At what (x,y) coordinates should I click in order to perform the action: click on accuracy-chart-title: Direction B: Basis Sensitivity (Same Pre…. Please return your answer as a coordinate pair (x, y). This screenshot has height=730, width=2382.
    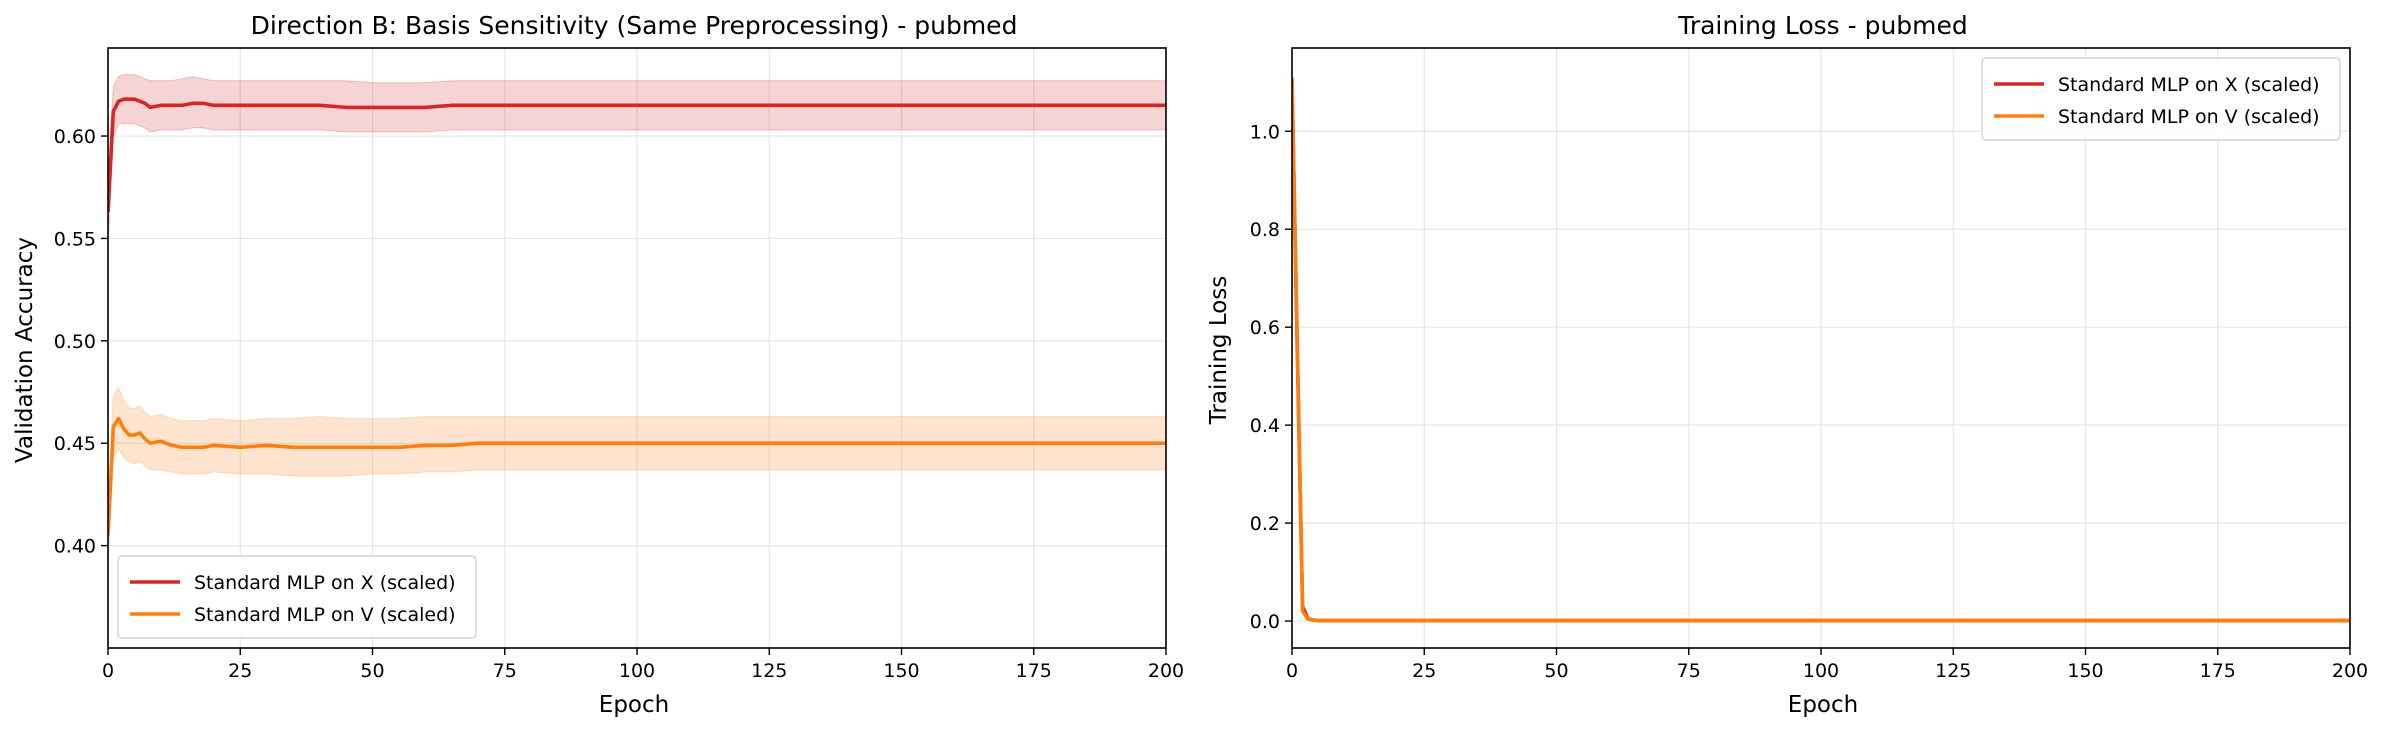
    Looking at the image, I should click on (634, 25).